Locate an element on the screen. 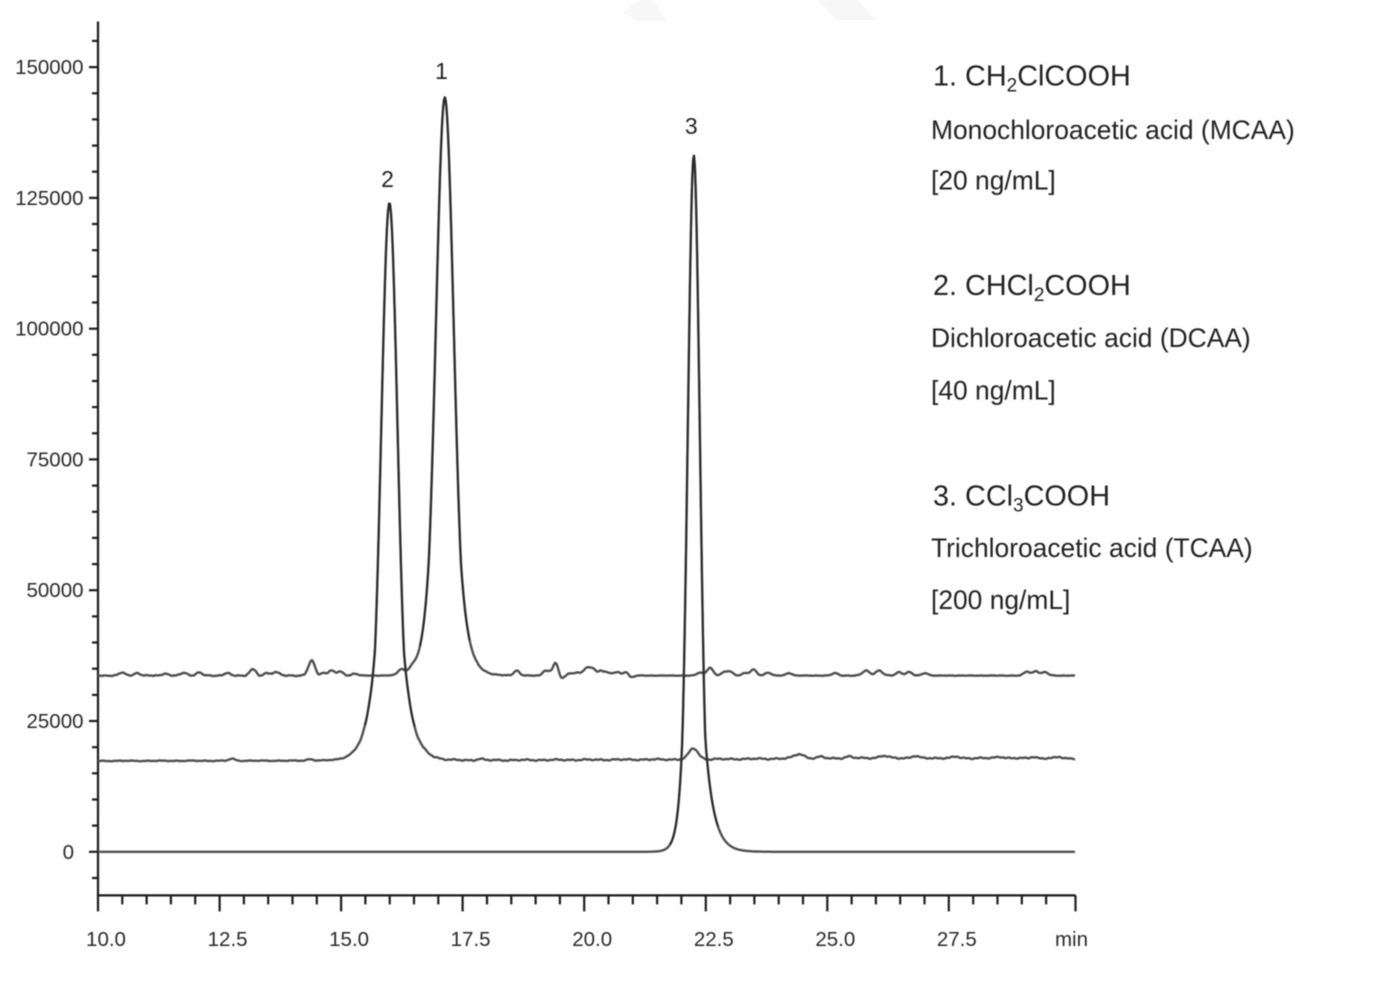 Image resolution: width=1393 pixels, height=999 pixels. svg-text: Monochloroacetic acid (MCAA) is located at coordinates (1113, 130).